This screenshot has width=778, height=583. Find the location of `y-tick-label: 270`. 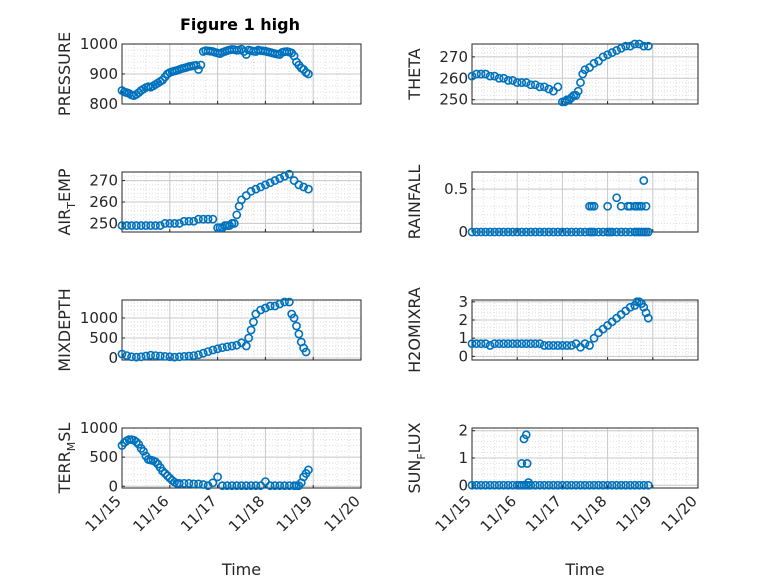

y-tick-label: 270 is located at coordinates (103, 181).